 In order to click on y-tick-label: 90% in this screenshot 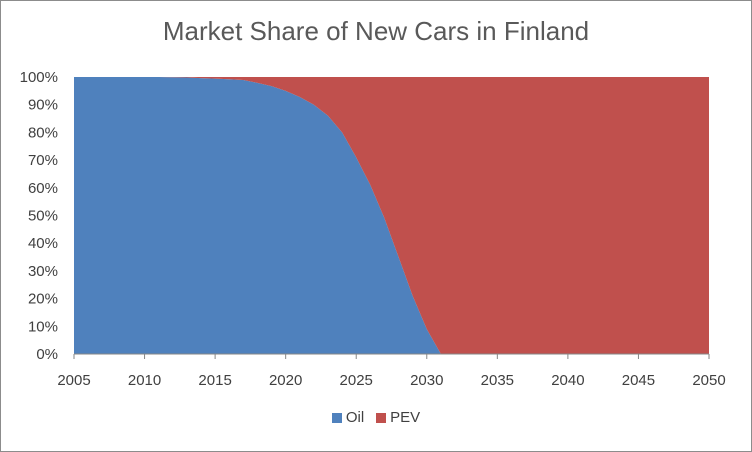, I will do `click(43, 105)`.